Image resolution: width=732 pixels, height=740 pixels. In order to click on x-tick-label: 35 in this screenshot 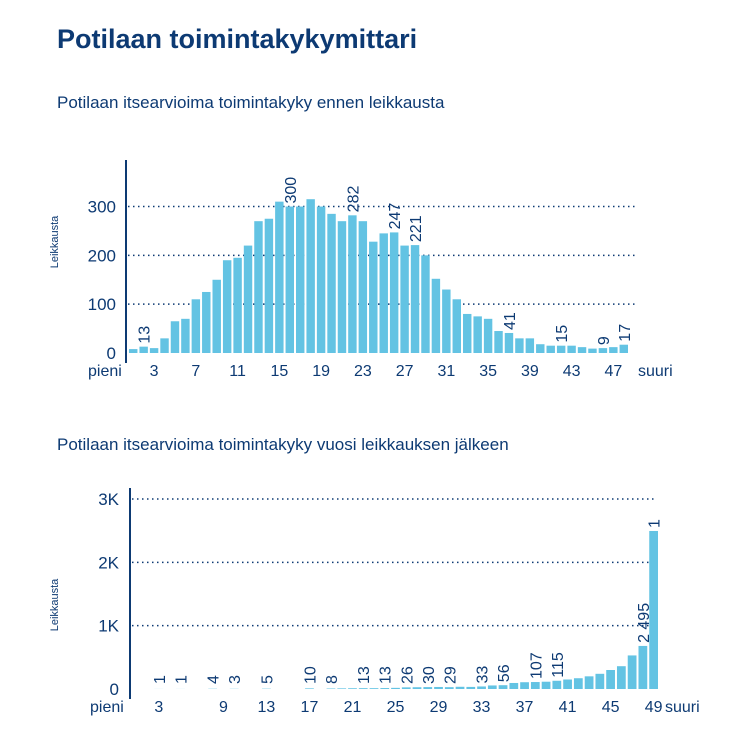, I will do `click(488, 371)`.